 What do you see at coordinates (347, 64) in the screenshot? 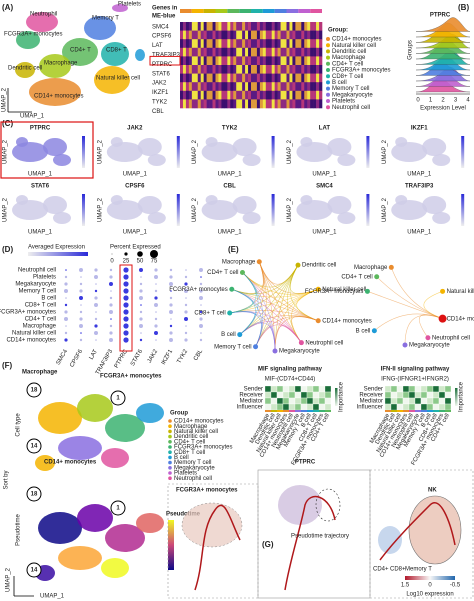
I see `legend-entry: CD4+ T cell` at bounding box center [347, 64].